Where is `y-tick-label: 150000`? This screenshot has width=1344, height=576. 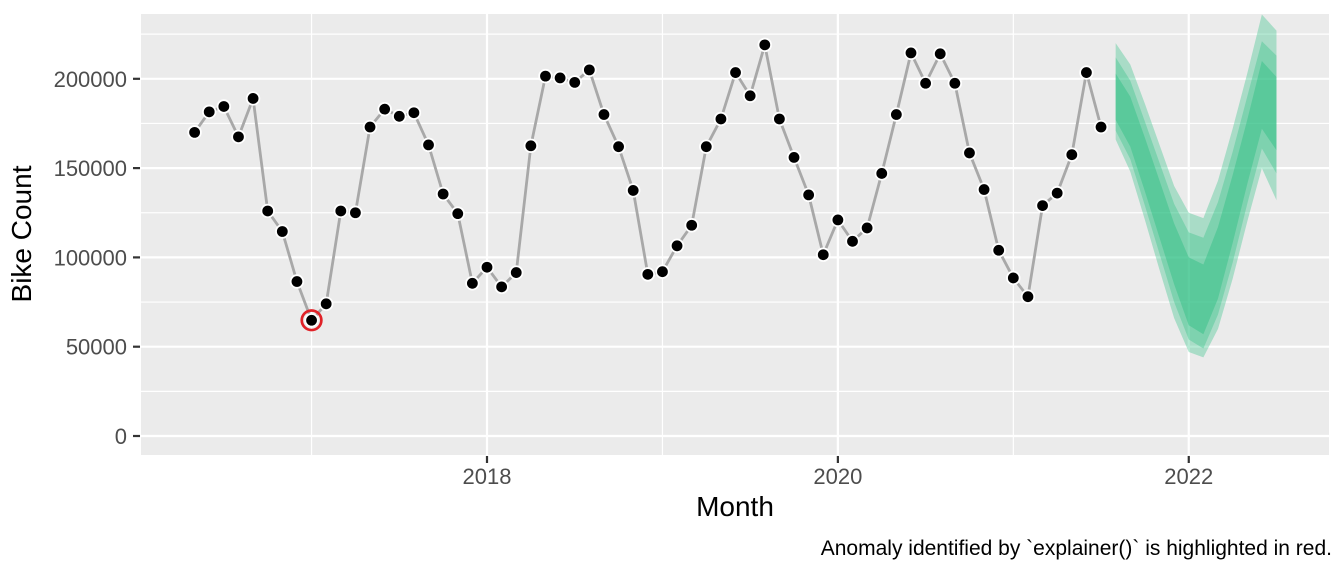 y-tick-label: 150000 is located at coordinates (90, 168).